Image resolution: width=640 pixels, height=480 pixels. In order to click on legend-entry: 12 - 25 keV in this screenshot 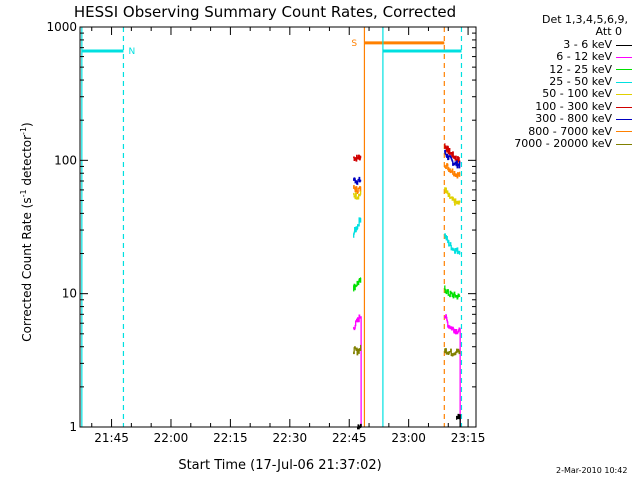, I will do `click(557, 69)`.